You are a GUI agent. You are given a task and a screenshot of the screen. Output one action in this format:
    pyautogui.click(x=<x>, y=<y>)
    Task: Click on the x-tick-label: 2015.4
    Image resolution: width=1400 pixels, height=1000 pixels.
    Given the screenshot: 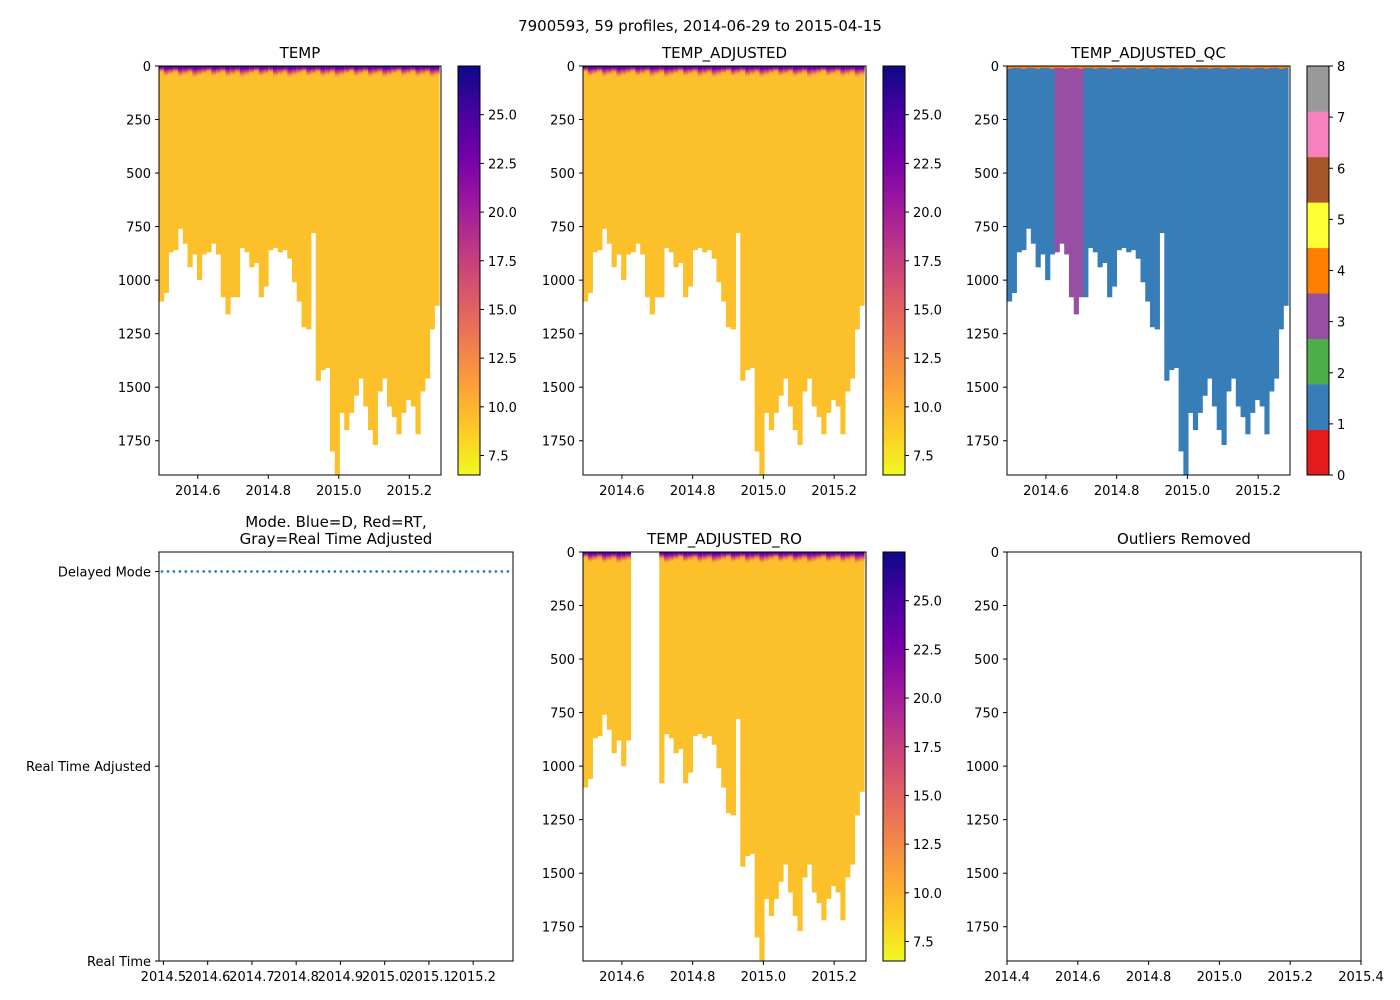 What is the action you would take?
    pyautogui.click(x=1361, y=977)
    